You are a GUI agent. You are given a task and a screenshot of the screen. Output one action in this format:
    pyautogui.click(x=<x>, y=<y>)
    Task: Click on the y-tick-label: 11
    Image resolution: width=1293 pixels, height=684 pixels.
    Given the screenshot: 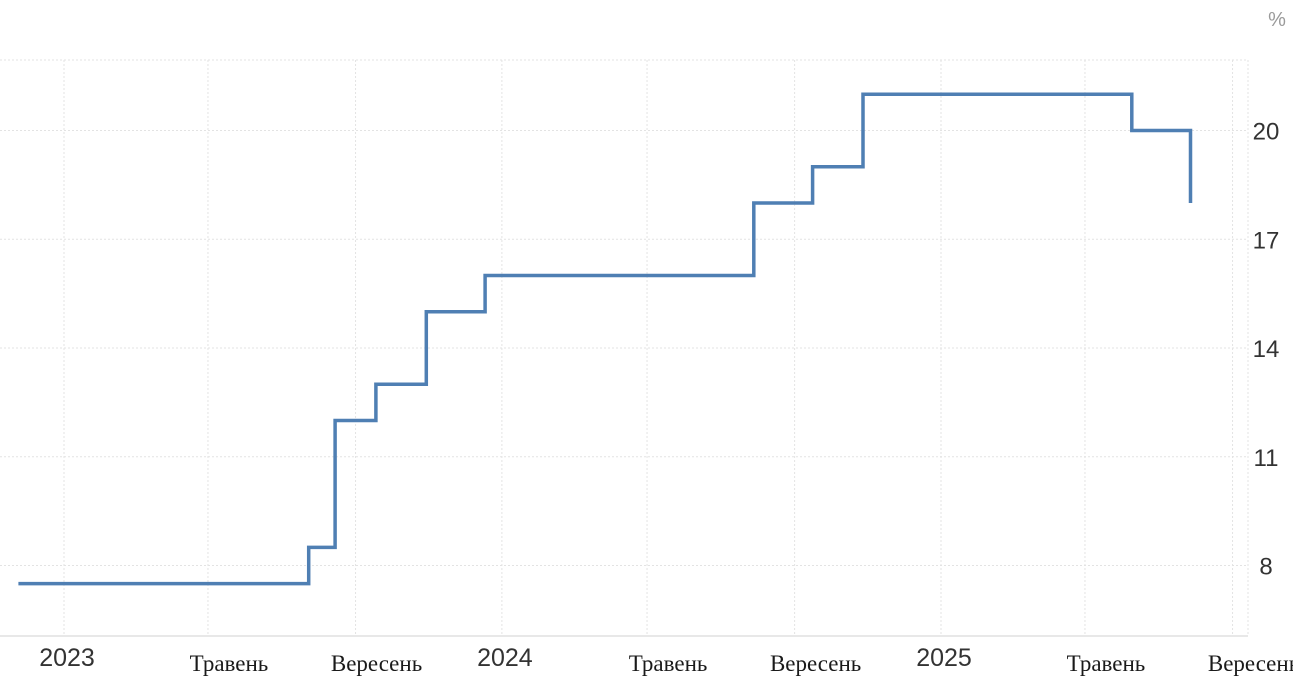 What is the action you would take?
    pyautogui.click(x=1266, y=458)
    